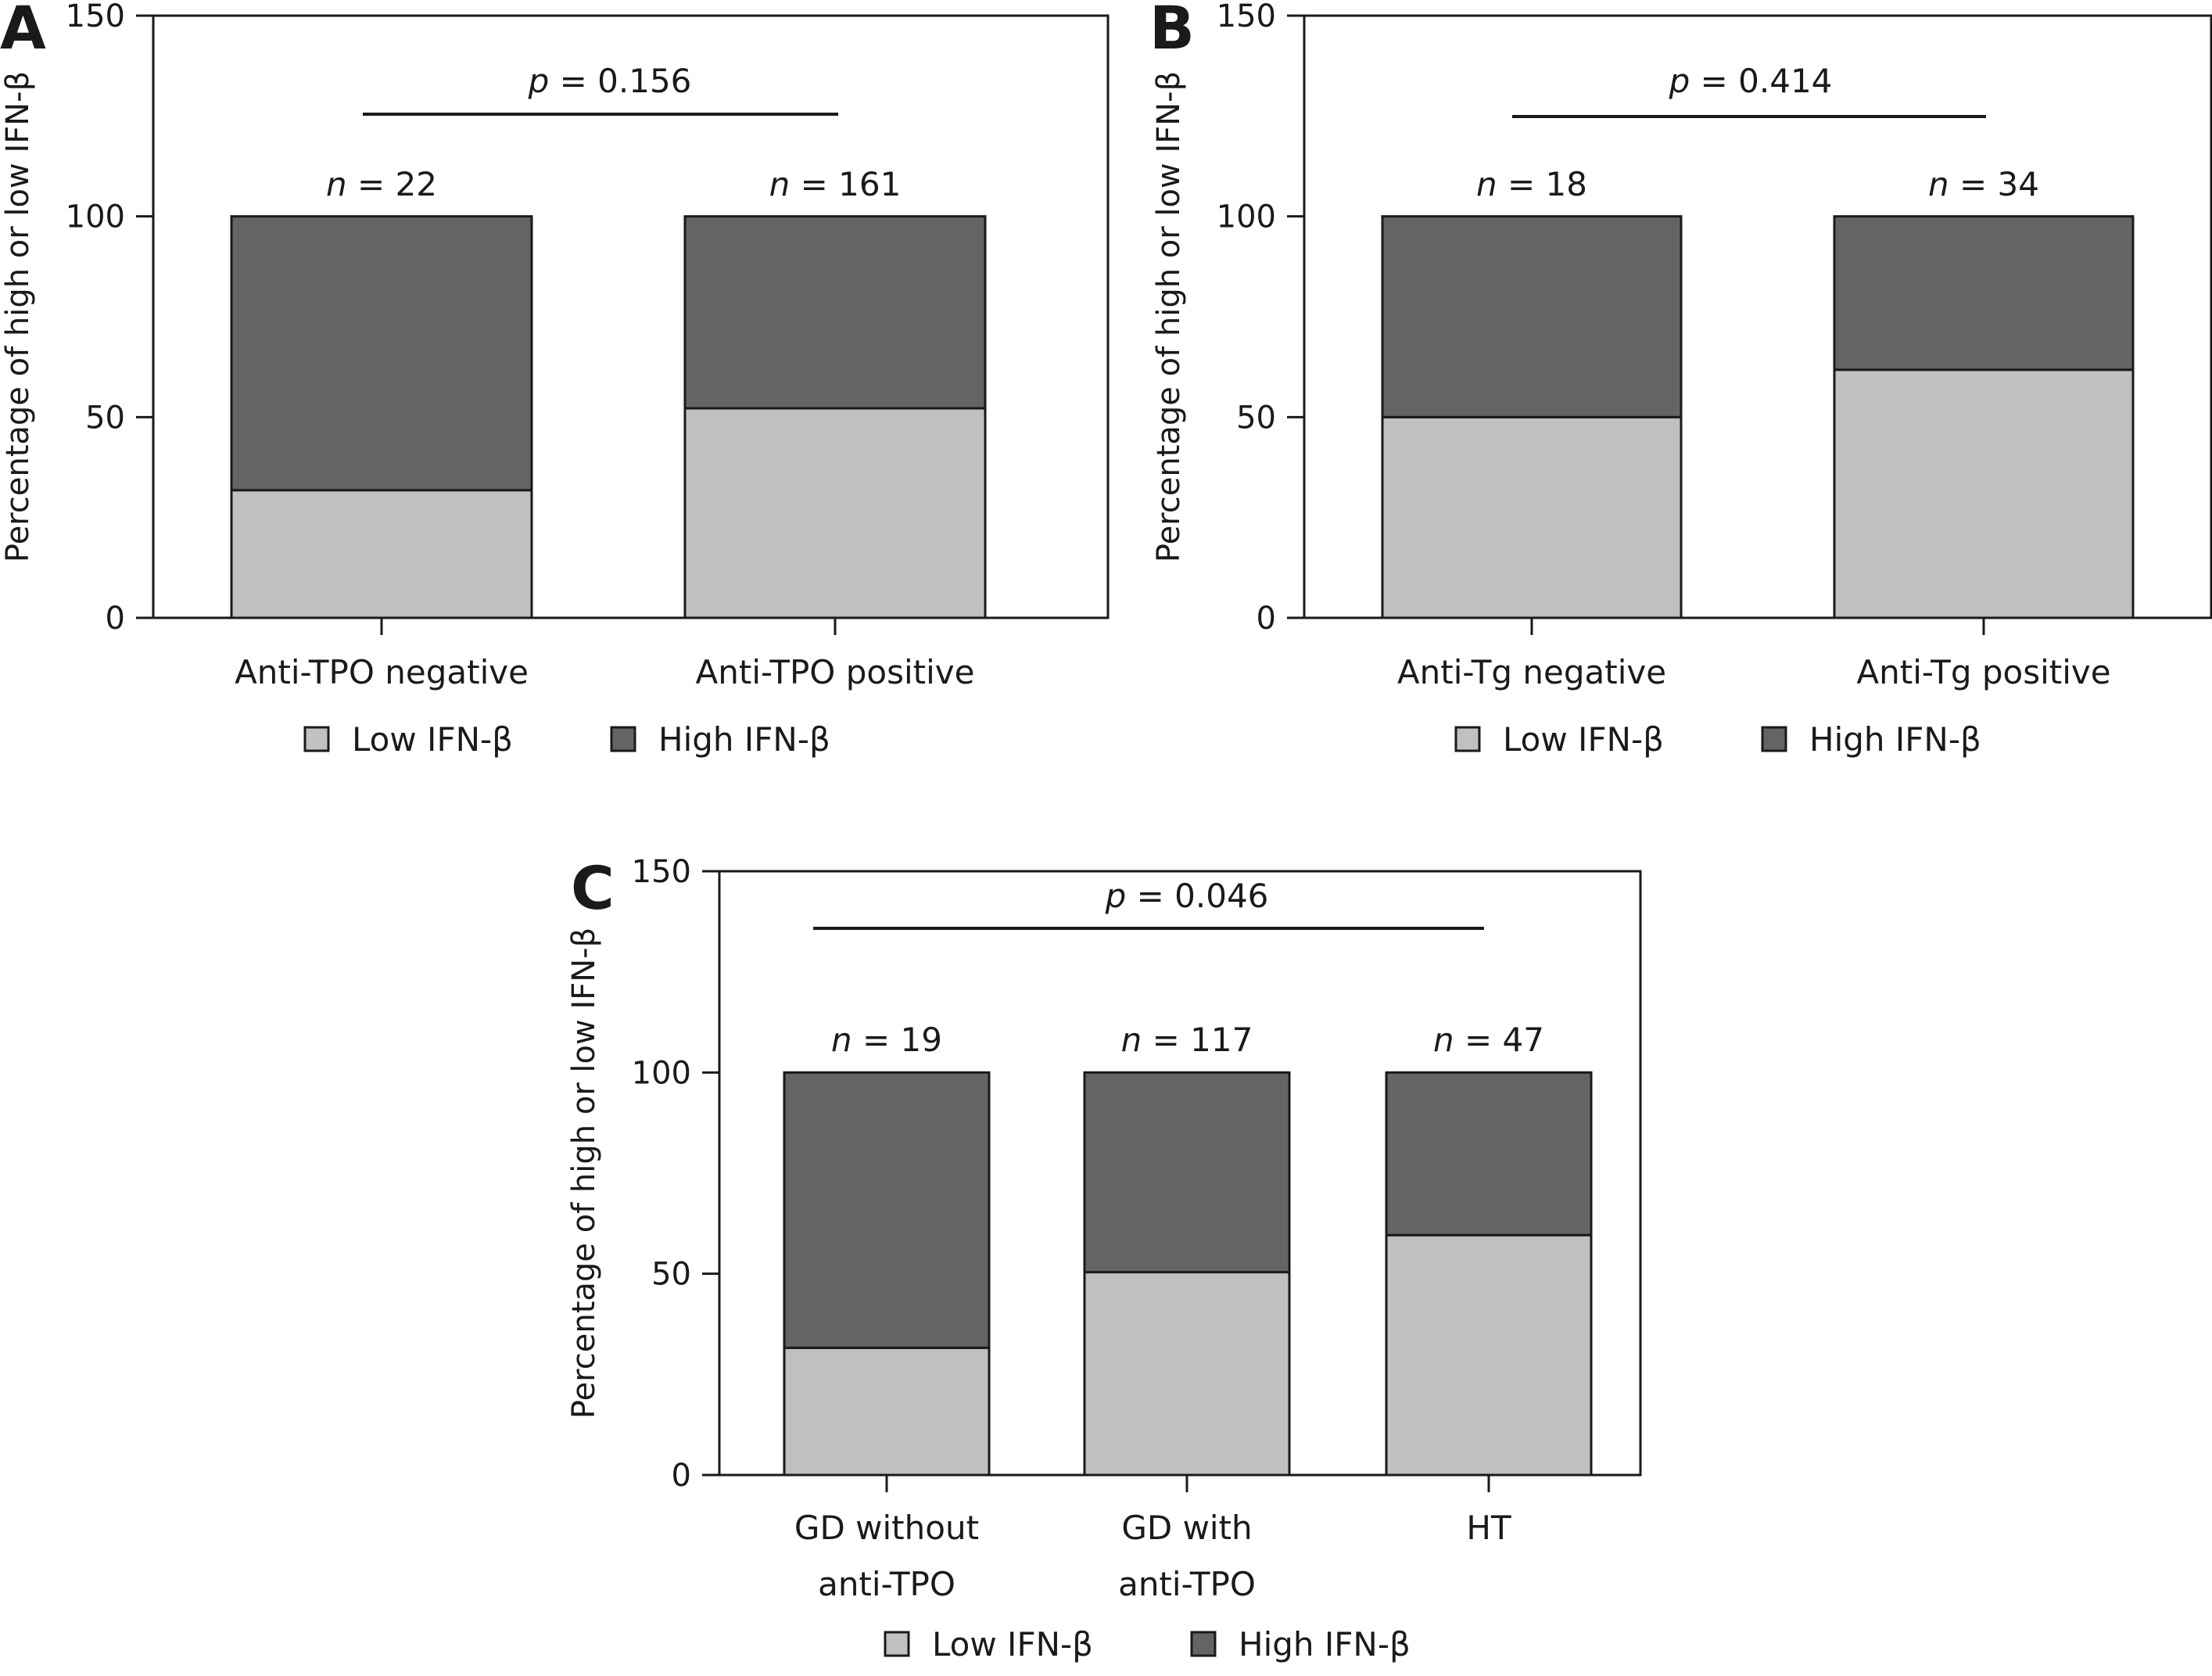 This screenshot has height=1676, width=2212. Describe the element at coordinates (382, 672) in the screenshot. I see `x-tick-label: Anti-TPO negative` at that location.